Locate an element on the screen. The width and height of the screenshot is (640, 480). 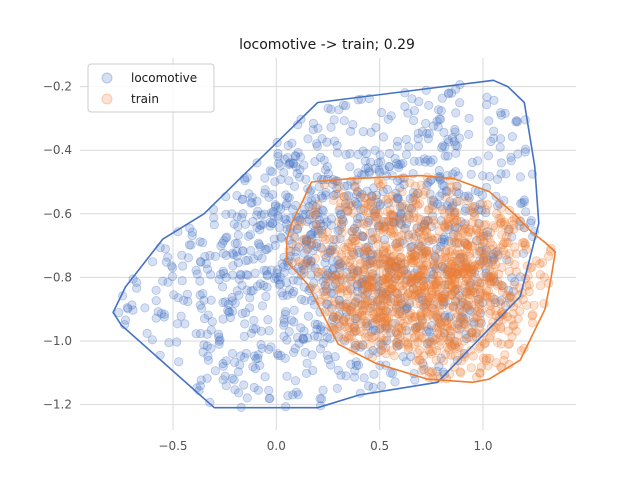
y-tick-label: −1.0 is located at coordinates (57, 341).